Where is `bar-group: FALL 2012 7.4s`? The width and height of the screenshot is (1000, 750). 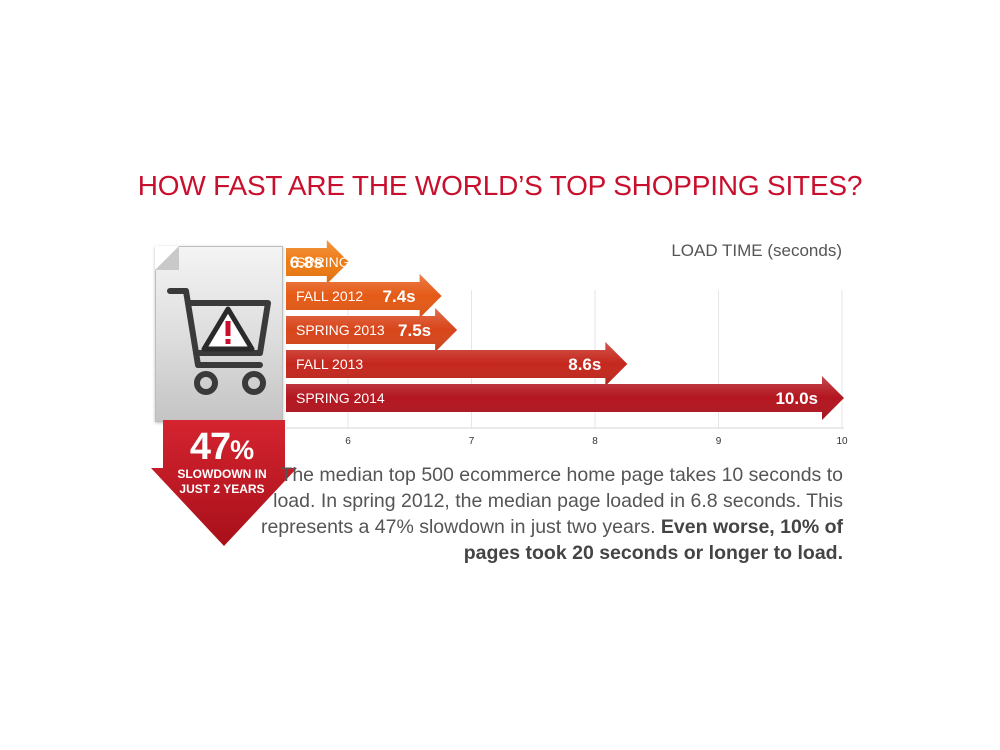
bar-group: FALL 2012 7.4s is located at coordinates (364, 296).